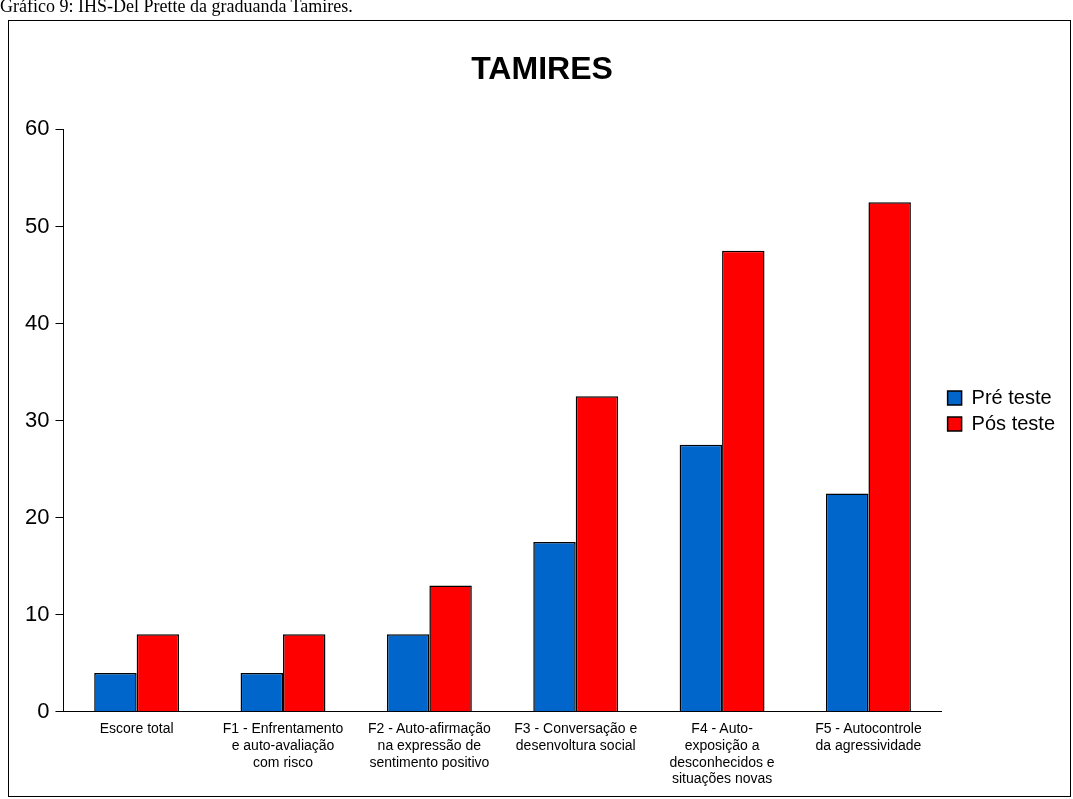 The width and height of the screenshot is (1073, 799). What do you see at coordinates (37, 225) in the screenshot?
I see `y-tick-label: 50` at bounding box center [37, 225].